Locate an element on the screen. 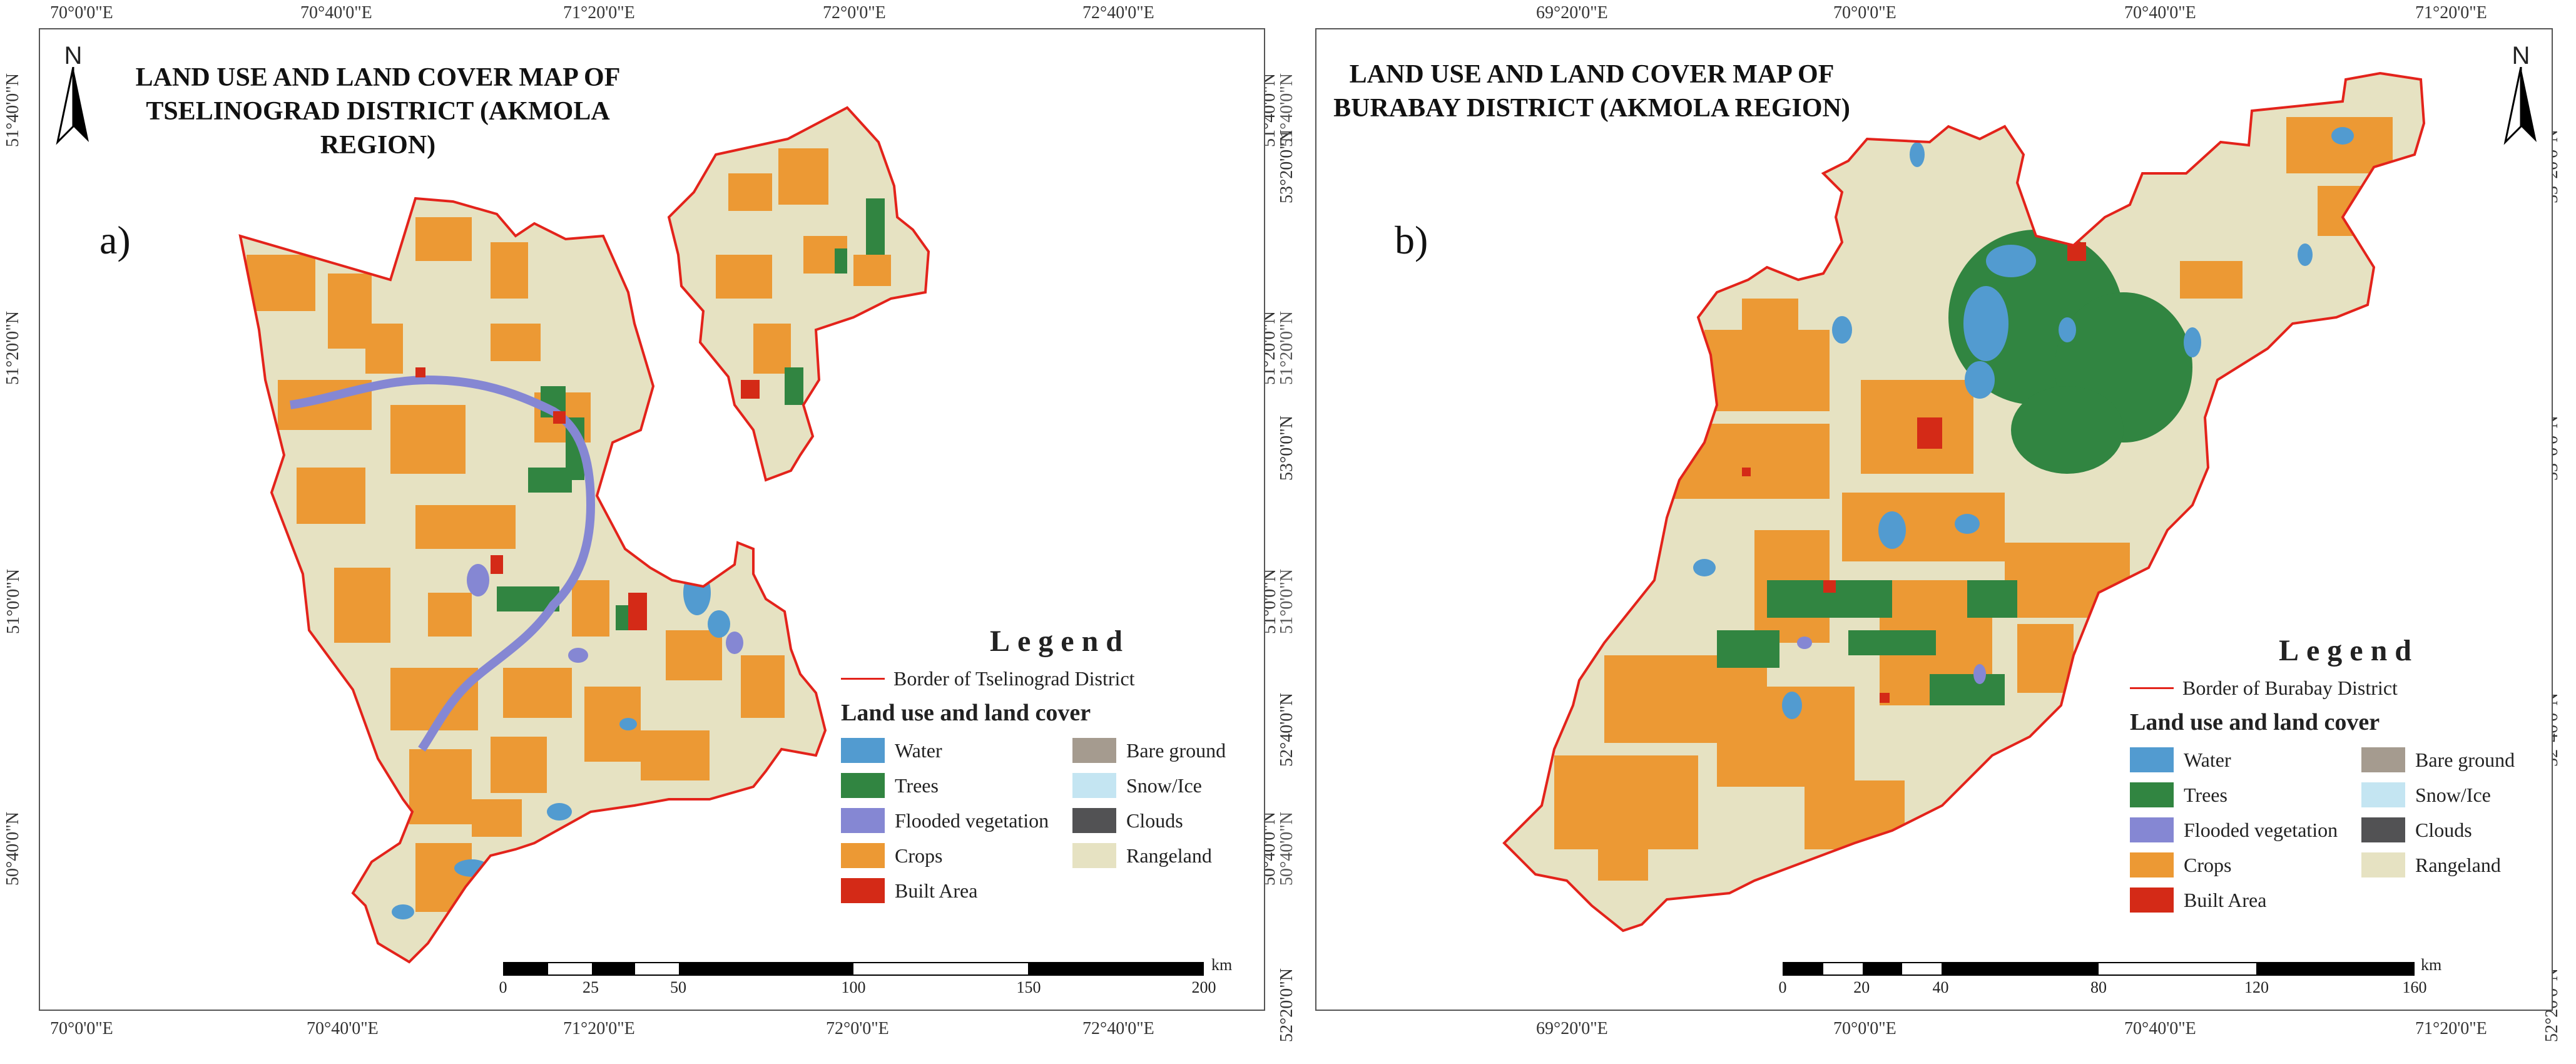  bottom-coord-a-2: 71°20'0"E is located at coordinates (599, 1028).